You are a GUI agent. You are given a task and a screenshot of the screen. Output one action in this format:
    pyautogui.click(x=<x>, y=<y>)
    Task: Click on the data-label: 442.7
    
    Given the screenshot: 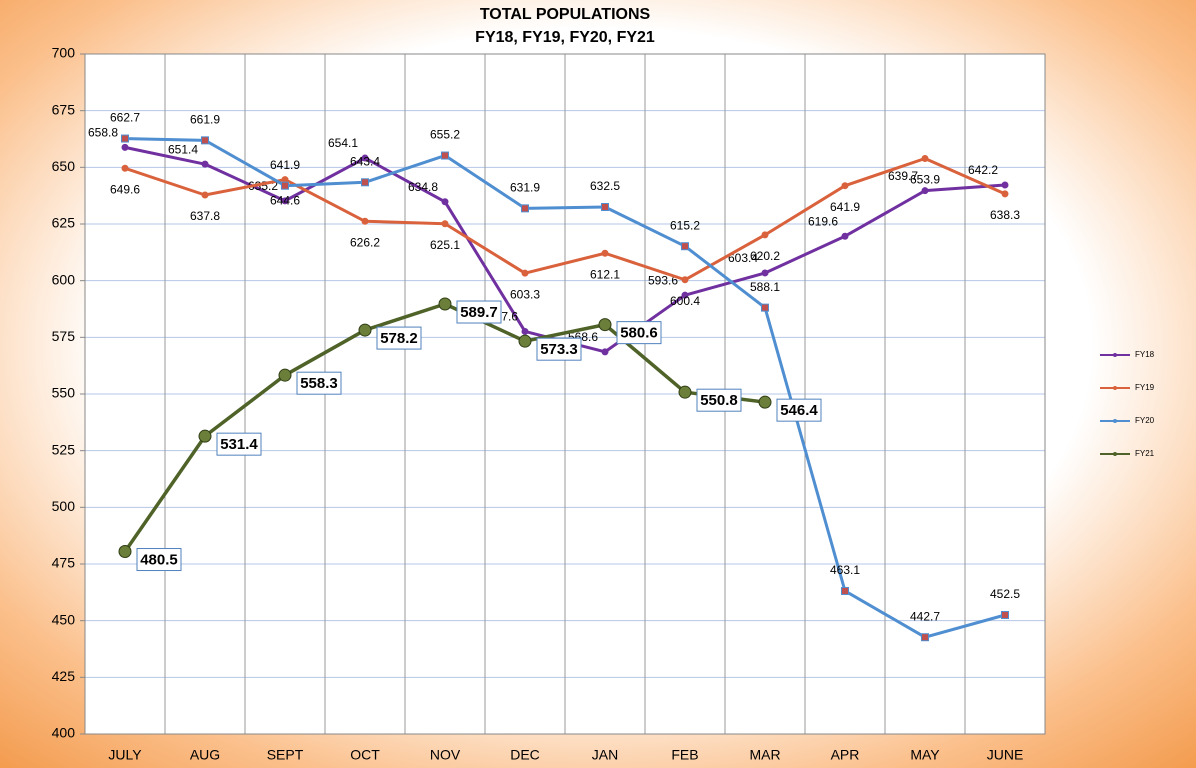 What is the action you would take?
    pyautogui.click(x=925, y=616)
    